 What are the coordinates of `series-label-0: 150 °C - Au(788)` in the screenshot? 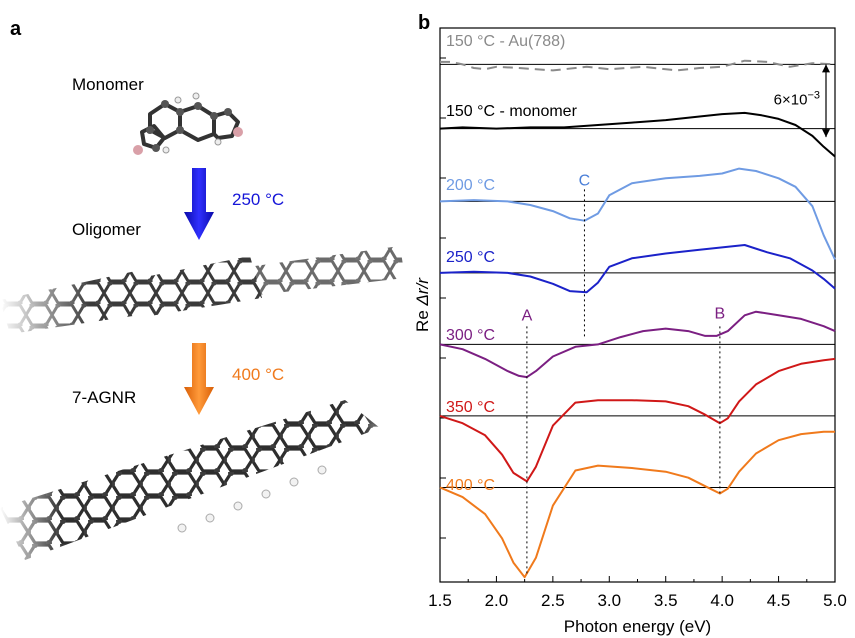 It's located at (505, 41).